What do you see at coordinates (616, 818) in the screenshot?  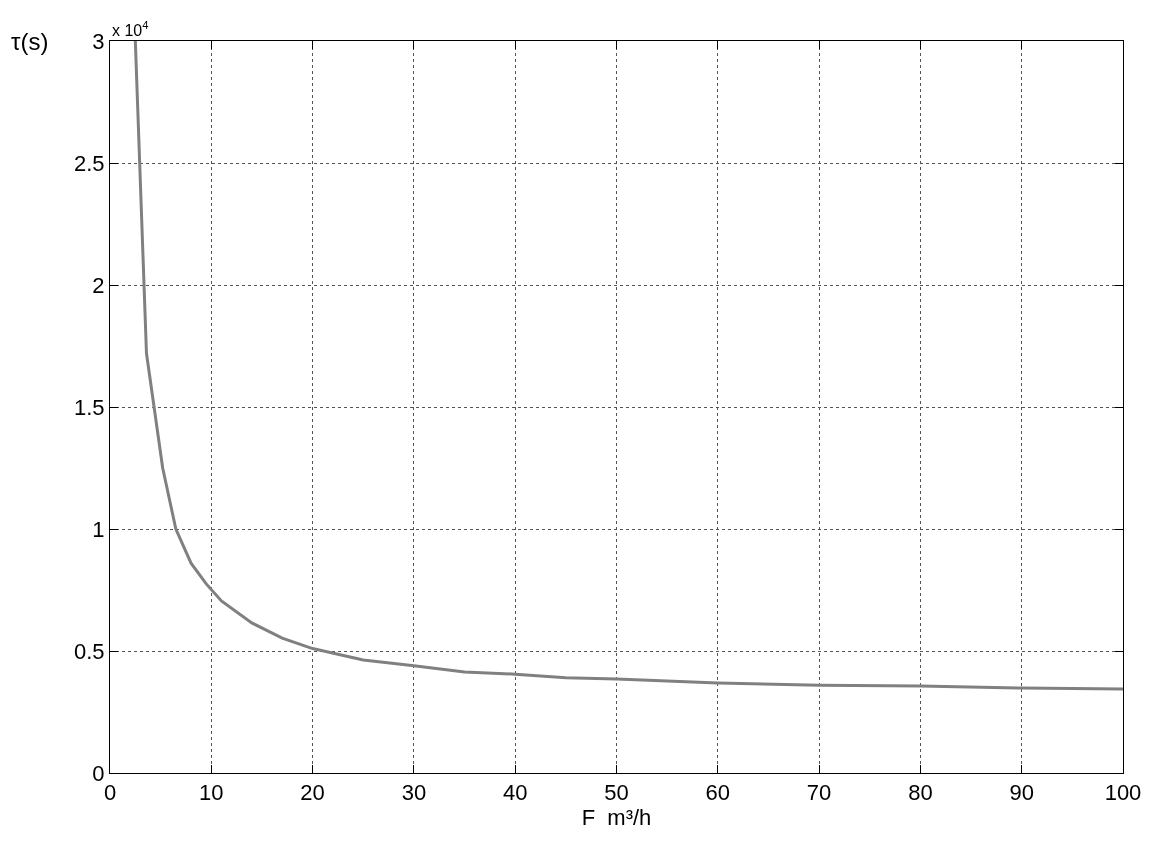 I see `x-axis-title: F m³/h` at bounding box center [616, 818].